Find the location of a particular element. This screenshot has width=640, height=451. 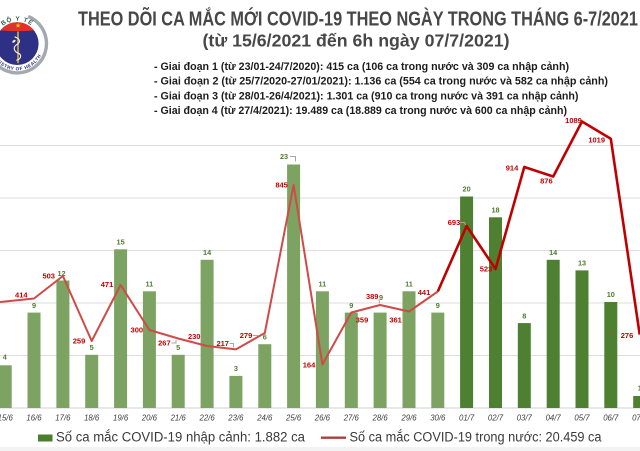

svg-text: 300 is located at coordinates (137, 329).